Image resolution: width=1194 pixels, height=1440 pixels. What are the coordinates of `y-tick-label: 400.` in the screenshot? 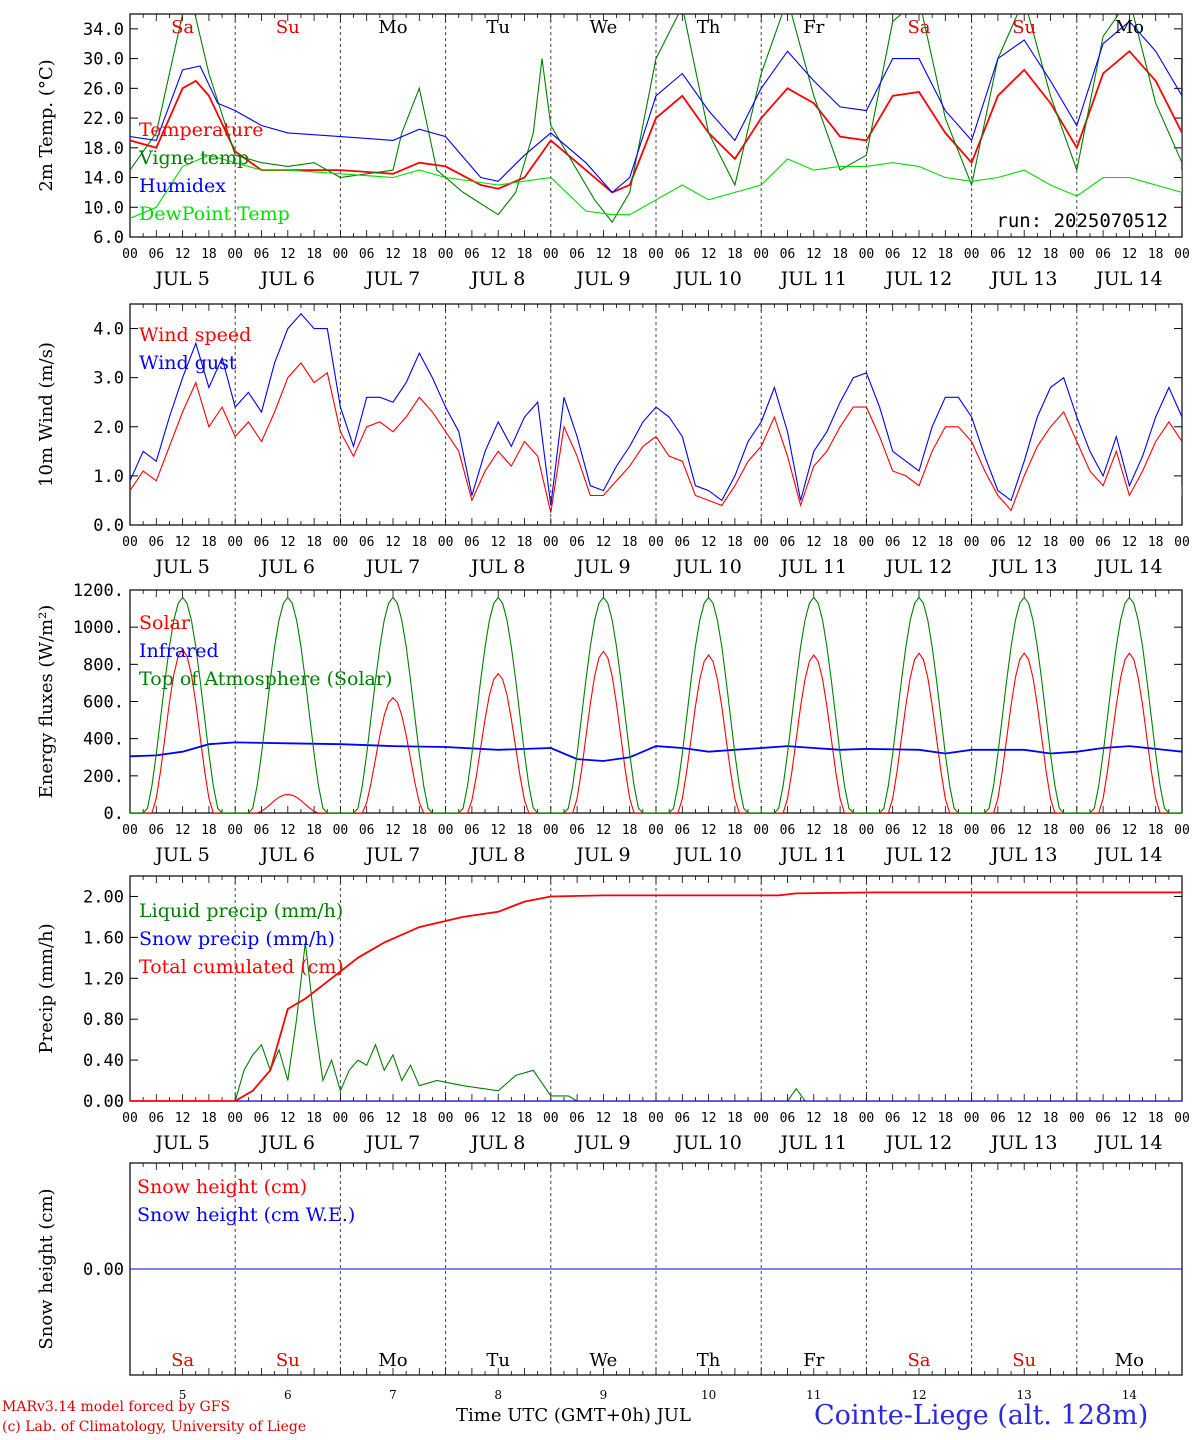 It's located at (103, 740).